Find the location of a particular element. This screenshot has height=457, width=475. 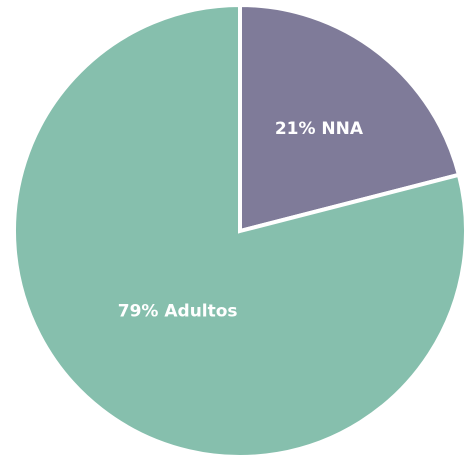

slice-label: 21% NNA is located at coordinates (319, 129).